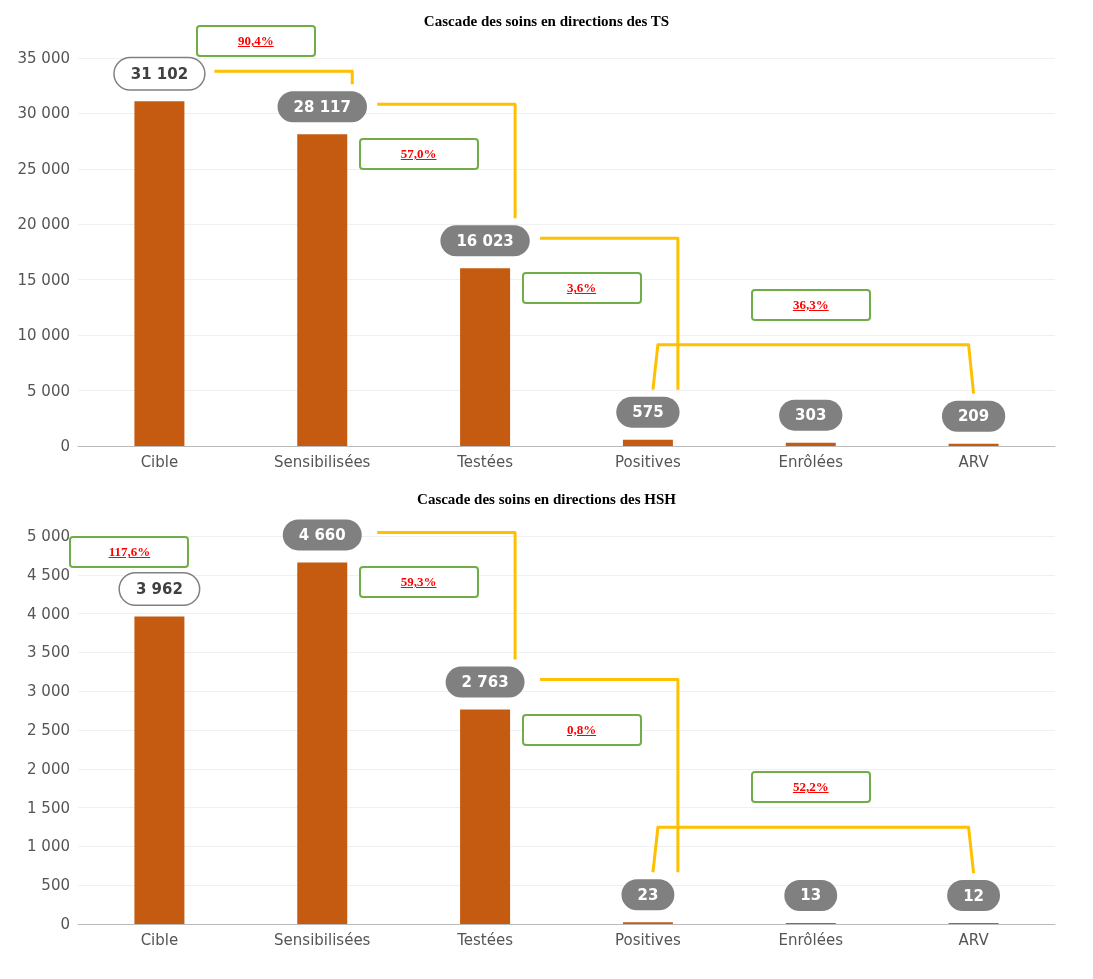 This screenshot has height=979, width=1093. Describe the element at coordinates (48, 768) in the screenshot. I see `y-tick-label: 2 000` at that location.